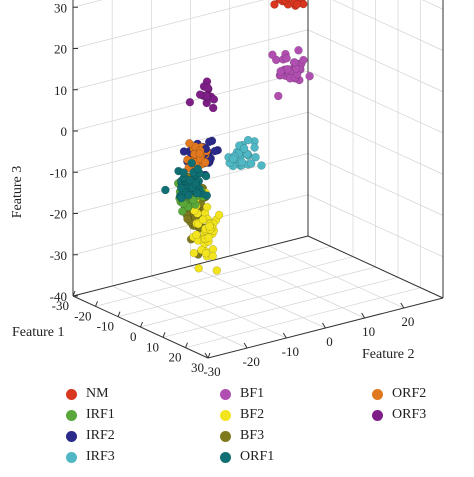  I want to click on x-tick-label: -20, so click(82, 315).